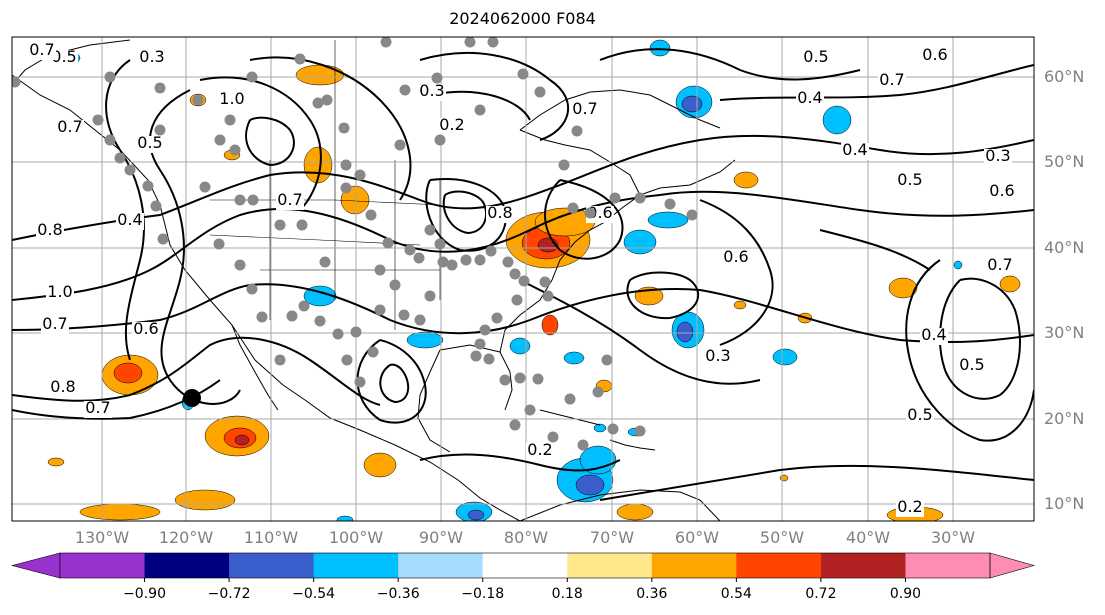  What do you see at coordinates (526, 537) in the screenshot?
I see `longitude-label: 80°W` at bounding box center [526, 537].